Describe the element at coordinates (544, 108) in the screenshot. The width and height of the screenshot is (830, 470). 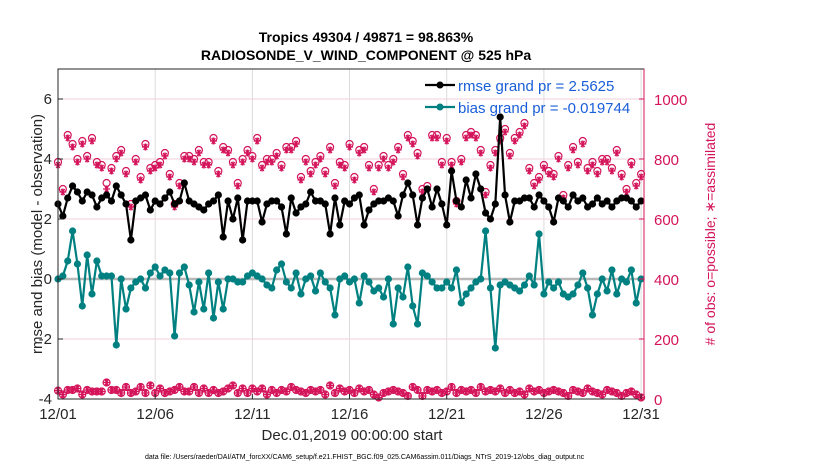
I see `legend-bias-label: bias grand pr = -0.019744` at that location.